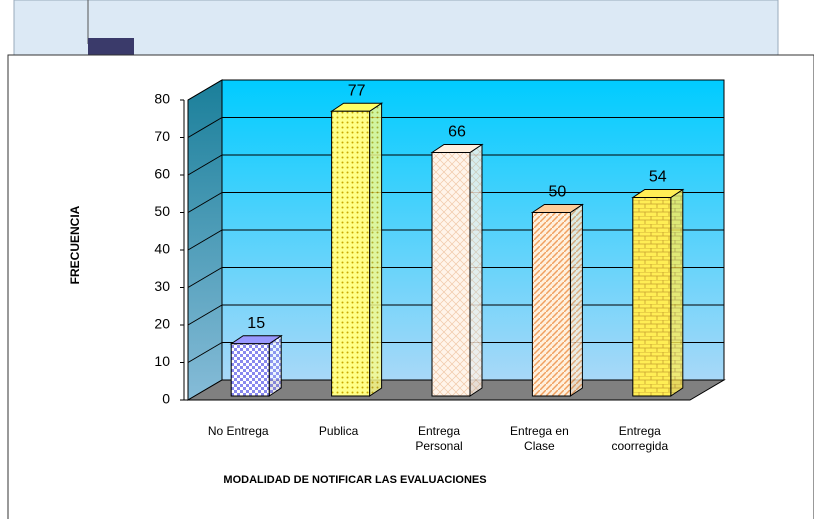 The height and width of the screenshot is (524, 814). Describe the element at coordinates (162, 324) in the screenshot. I see `y-tick-label: 20` at that location.